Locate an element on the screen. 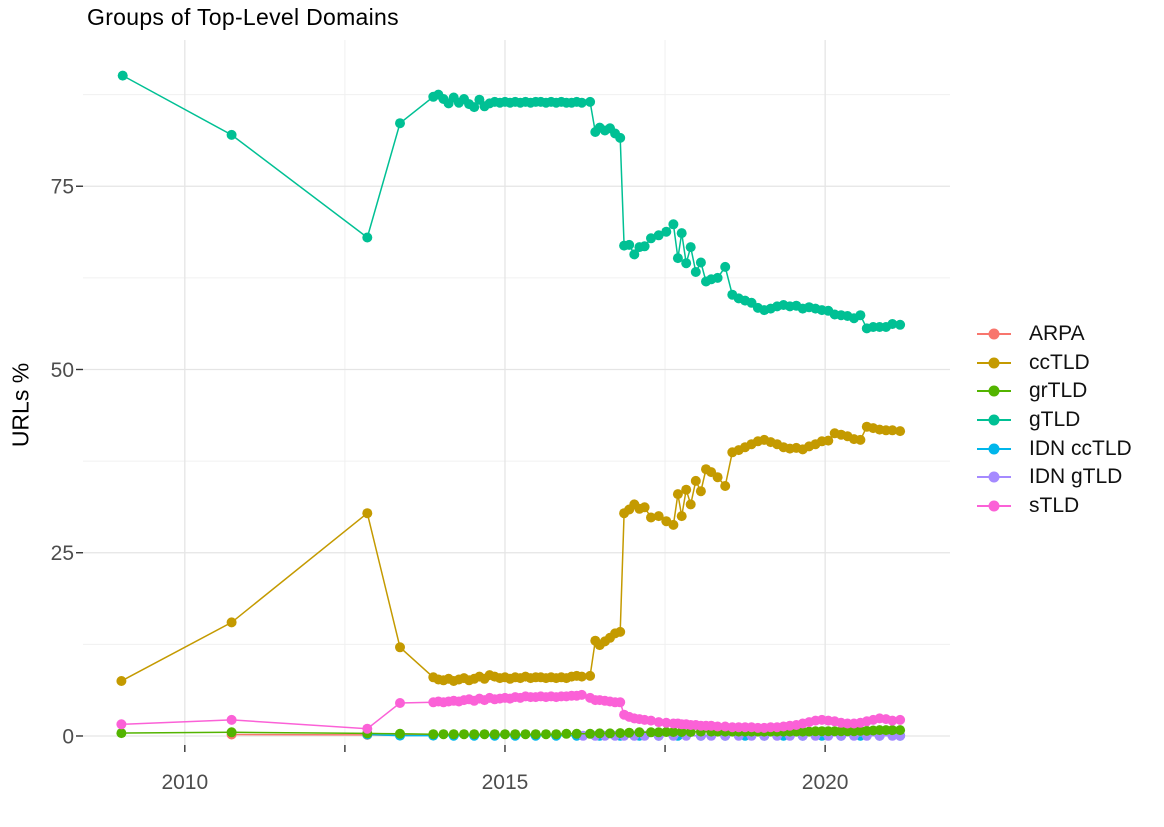  legend: ARPA ccTLD grTLD gTLD IDN ccTLD IDN gTLD sTLD is located at coordinates (1054, 420).